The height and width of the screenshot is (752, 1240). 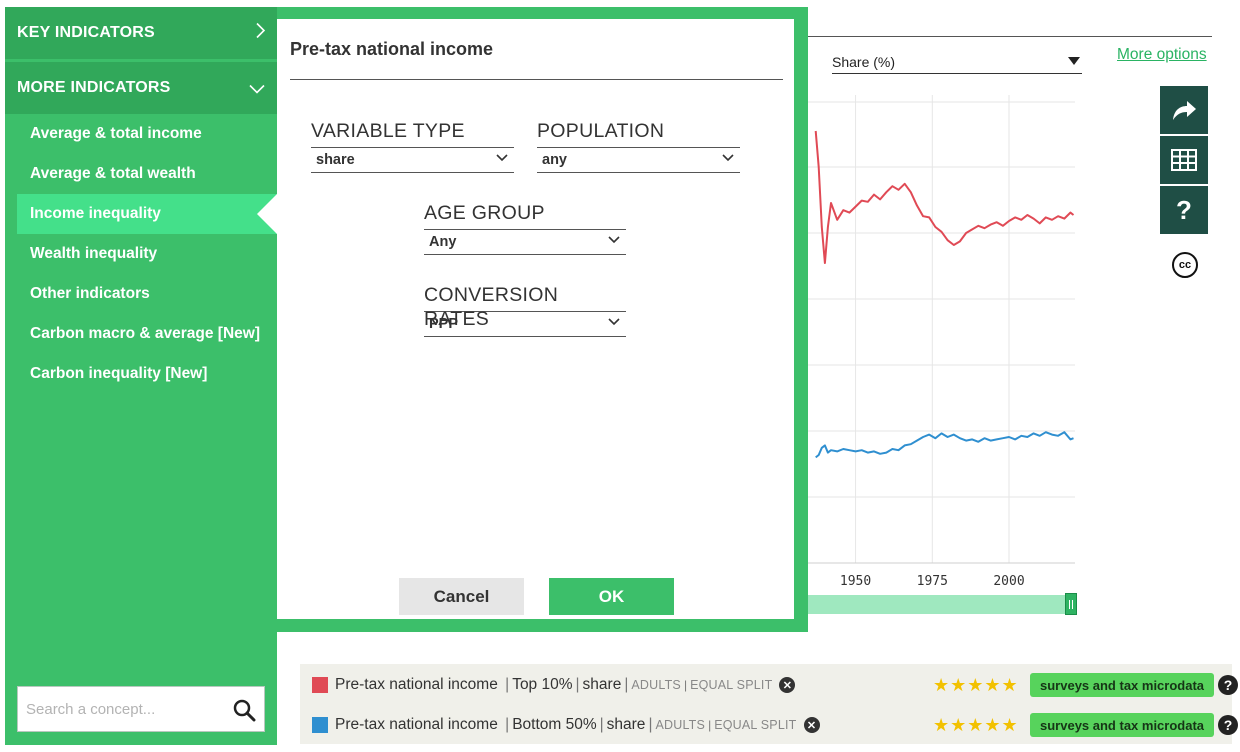 I want to click on cancel-button: Cancel, so click(x=461, y=596).